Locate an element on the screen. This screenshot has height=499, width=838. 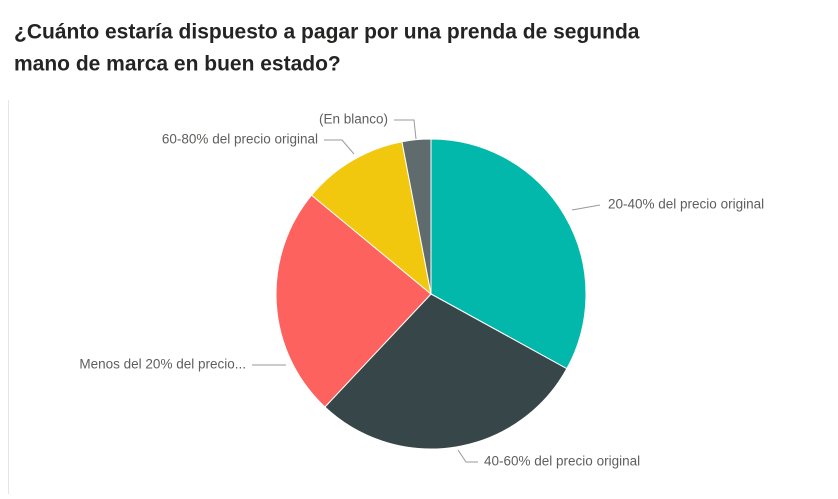
slice-label: 40-60% del precio original is located at coordinates (562, 461).